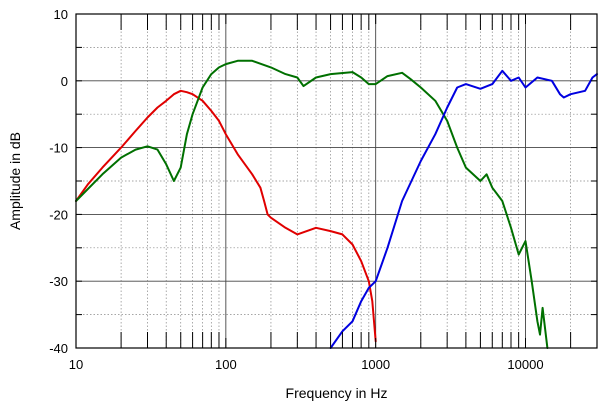 Image resolution: width=600 pixels, height=404 pixels. What do you see at coordinates (76, 364) in the screenshot?
I see `x-tick-label: 10` at bounding box center [76, 364].